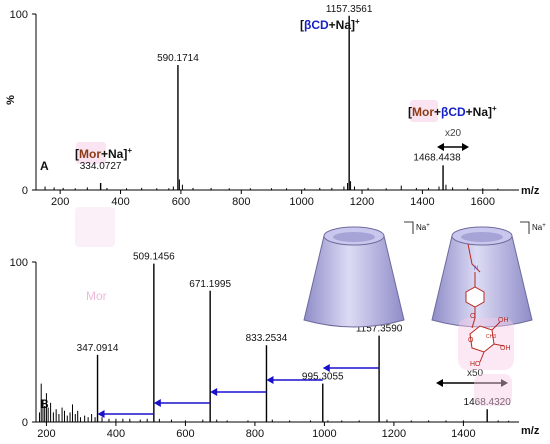  I want to click on zoom-factor-a: x20, so click(453, 133).